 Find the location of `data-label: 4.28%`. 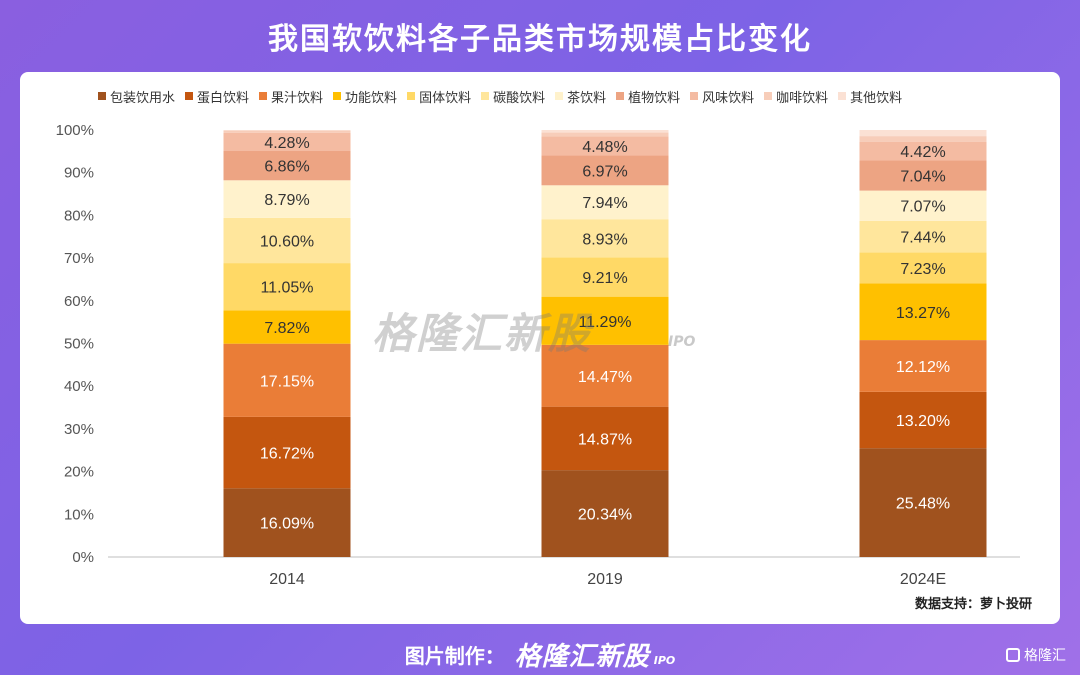

data-label: 4.28% is located at coordinates (286, 143).